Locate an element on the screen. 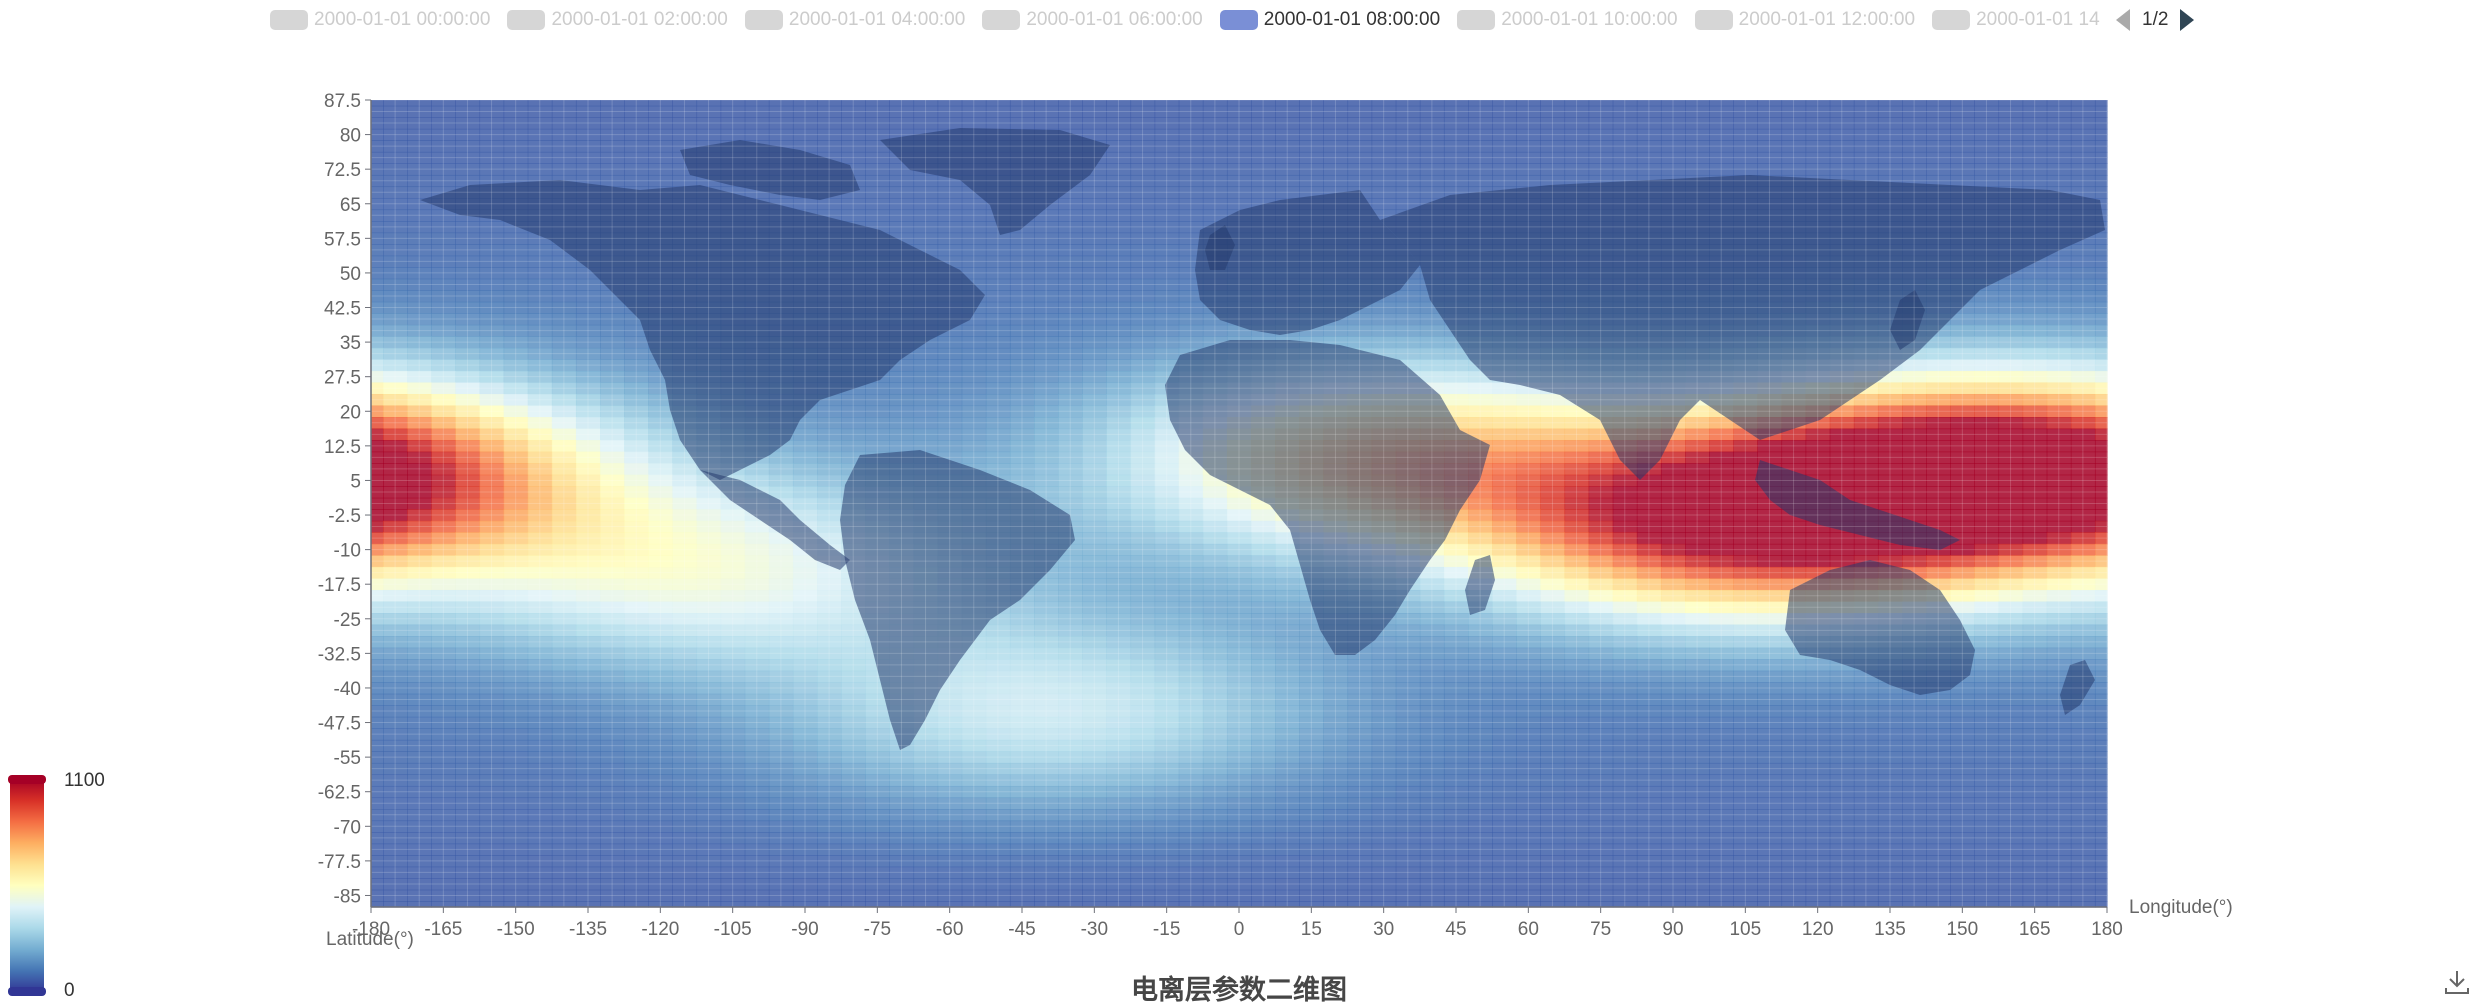 The width and height of the screenshot is (2478, 1007). legend-item-6: 2000-01-01 12:00:00 is located at coordinates (1804, 20).